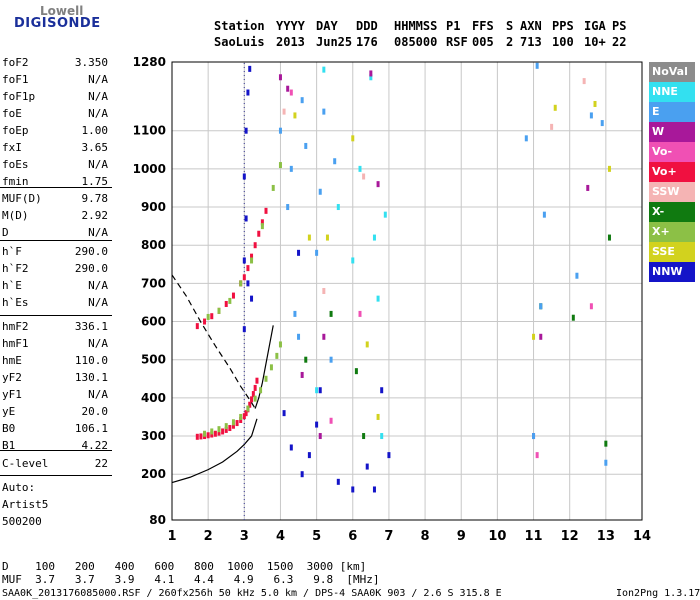 Image resolution: width=700 pixels, height=600 pixels. What do you see at coordinates (95, 147) in the screenshot?
I see `param-value: 3.65` at bounding box center [95, 147].